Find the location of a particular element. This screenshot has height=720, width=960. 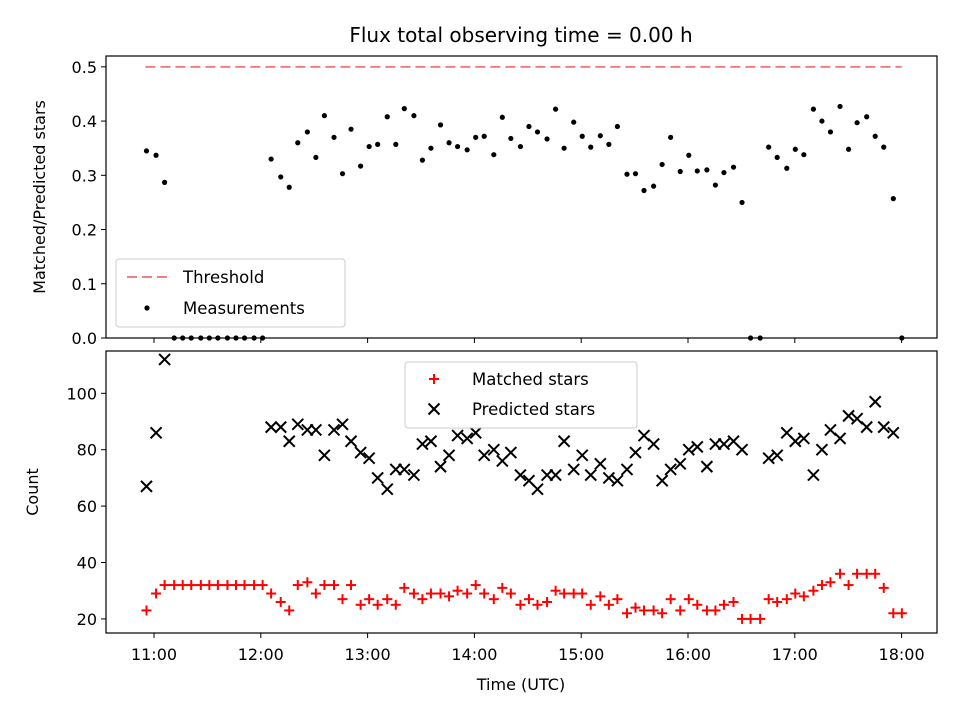

legend-matched-label: Matched stars is located at coordinates (530, 379).